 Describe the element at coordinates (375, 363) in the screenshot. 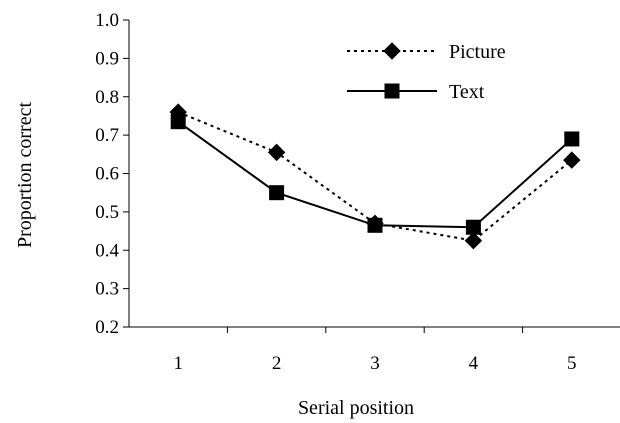

I see `x-tick-label: 3` at that location.